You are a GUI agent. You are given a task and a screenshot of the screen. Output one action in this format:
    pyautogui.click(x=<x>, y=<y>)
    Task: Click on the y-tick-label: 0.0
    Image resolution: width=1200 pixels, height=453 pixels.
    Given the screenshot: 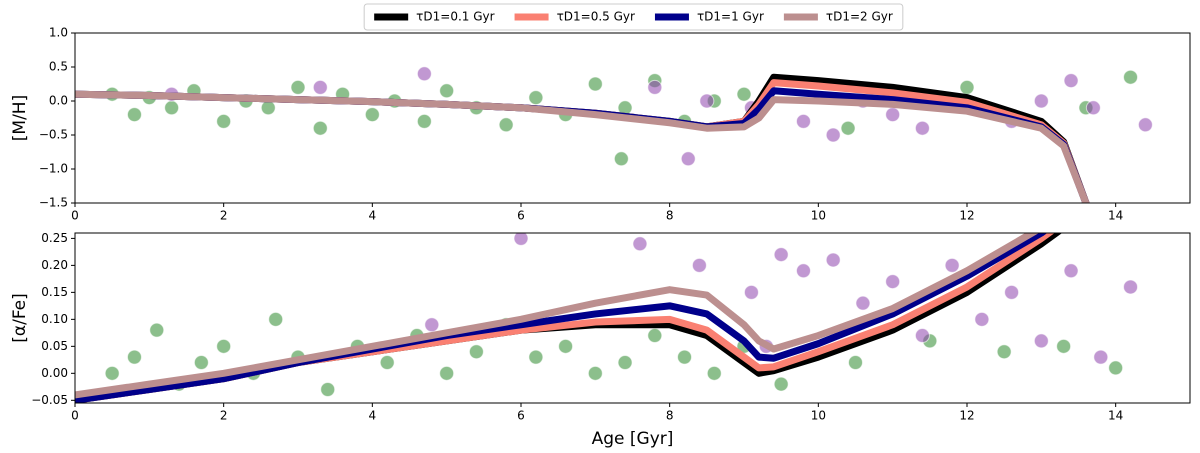 What is the action you would take?
    pyautogui.click(x=58, y=101)
    